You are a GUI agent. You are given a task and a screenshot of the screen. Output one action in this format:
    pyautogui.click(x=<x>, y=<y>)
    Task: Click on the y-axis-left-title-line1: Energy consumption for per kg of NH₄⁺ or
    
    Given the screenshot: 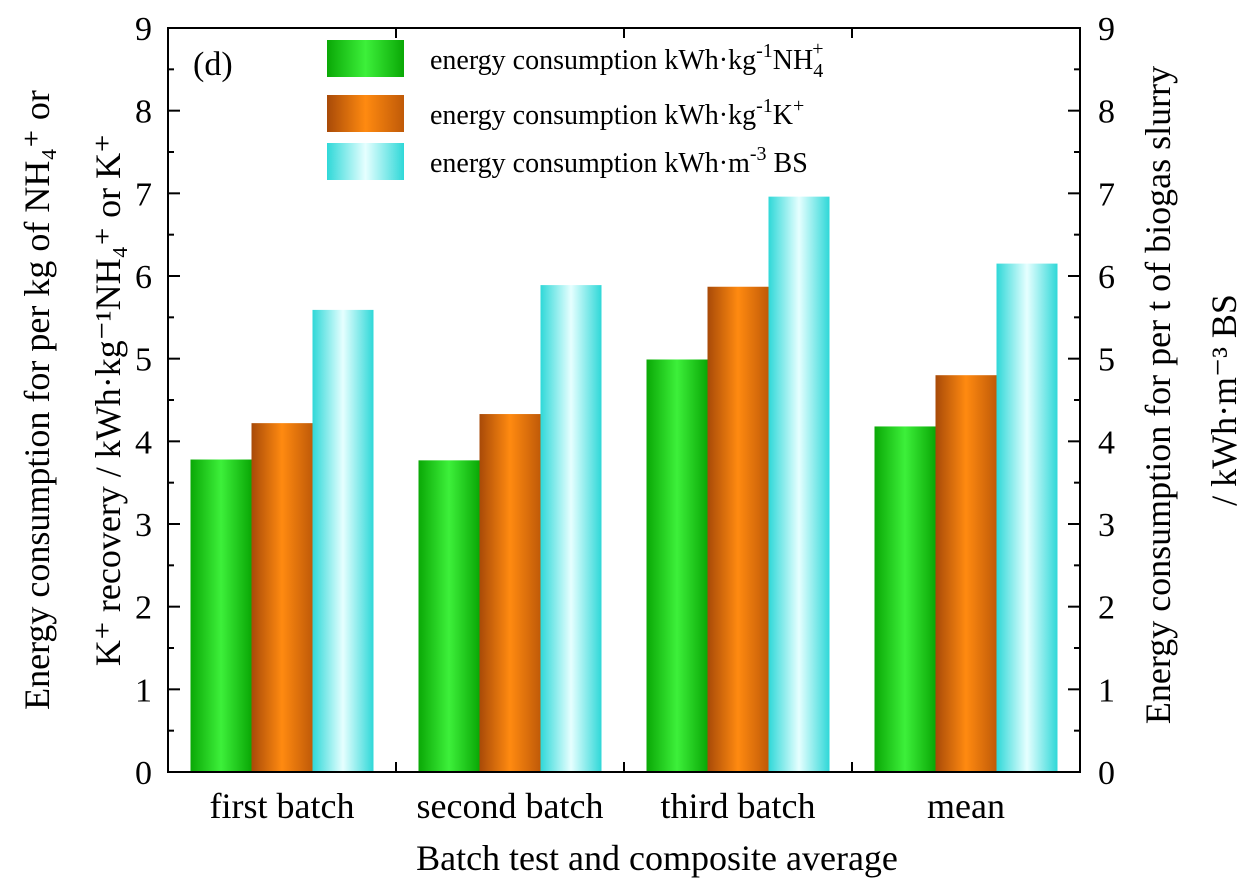 What is the action you would take?
    pyautogui.click(x=37, y=400)
    